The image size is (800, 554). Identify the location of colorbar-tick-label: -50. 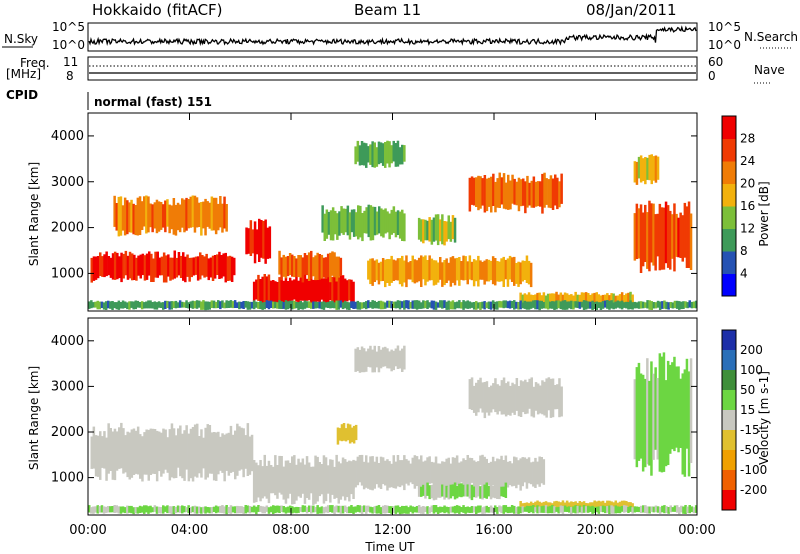
(750, 450).